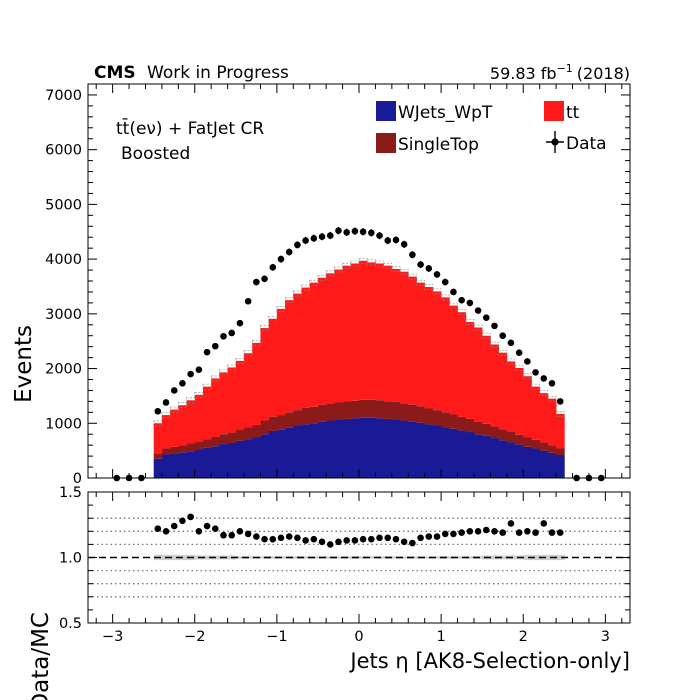 This screenshot has height=700, width=700. Describe the element at coordinates (358, 637) in the screenshot. I see `x-tick-label: 0` at that location.